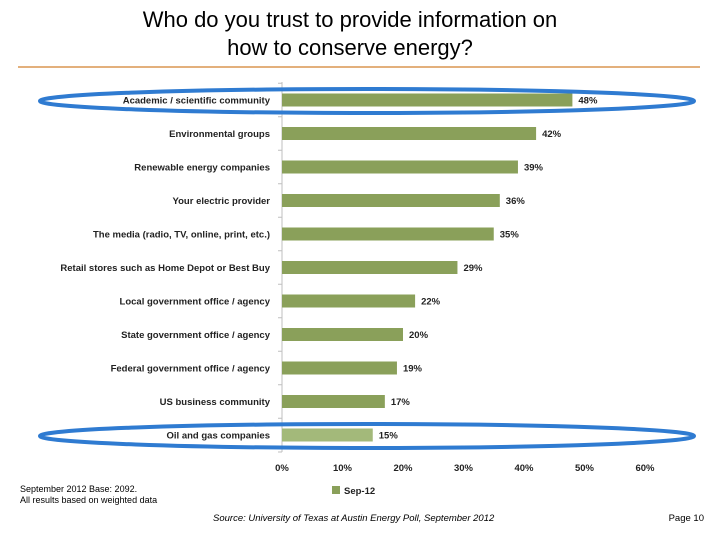 The height and width of the screenshot is (540, 720). Describe the element at coordinates (403, 468) in the screenshot. I see `x-tick-label: 20%` at that location.